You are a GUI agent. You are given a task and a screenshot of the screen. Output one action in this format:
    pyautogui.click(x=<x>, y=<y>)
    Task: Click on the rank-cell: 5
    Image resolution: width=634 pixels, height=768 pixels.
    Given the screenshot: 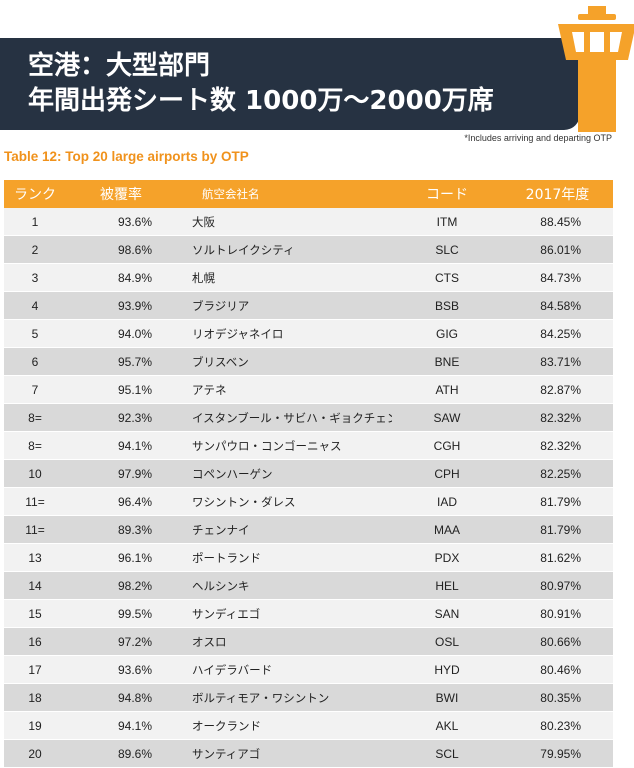 What is the action you would take?
    pyautogui.click(x=35, y=333)
    